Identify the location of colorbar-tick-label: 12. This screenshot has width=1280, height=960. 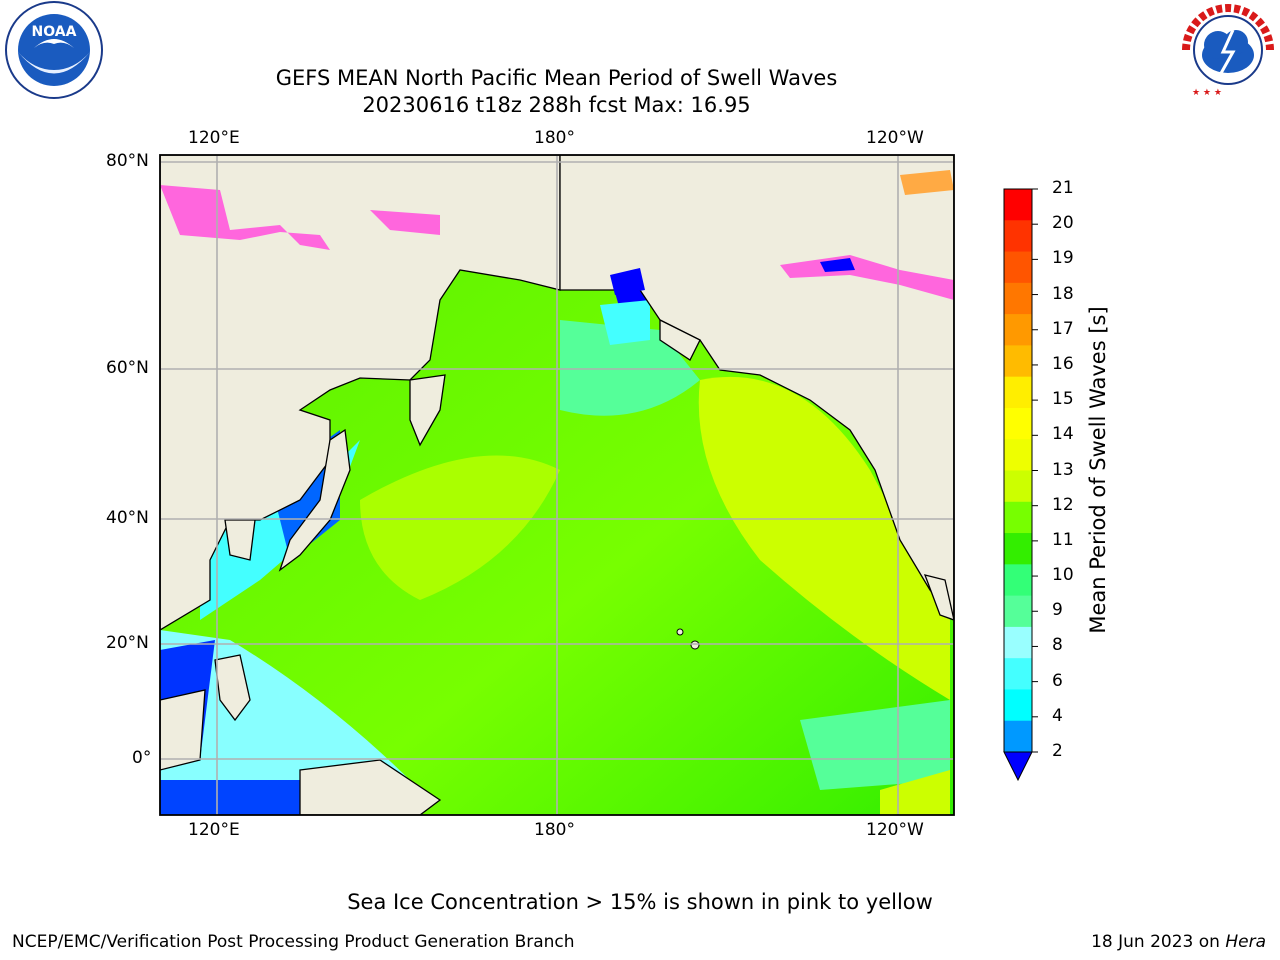
(1063, 504).